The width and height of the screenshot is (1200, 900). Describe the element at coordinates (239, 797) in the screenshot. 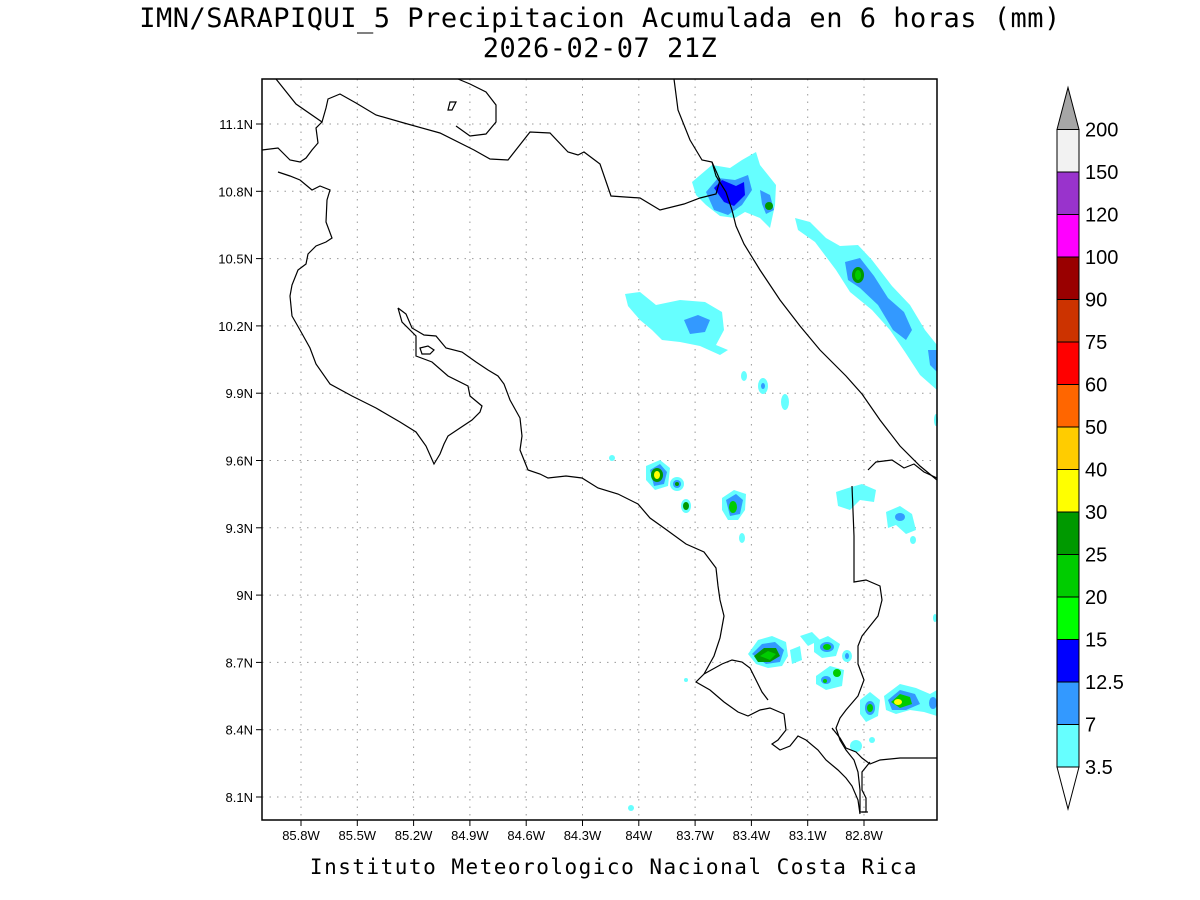

I see `lat-tick-label: 8.1N` at that location.